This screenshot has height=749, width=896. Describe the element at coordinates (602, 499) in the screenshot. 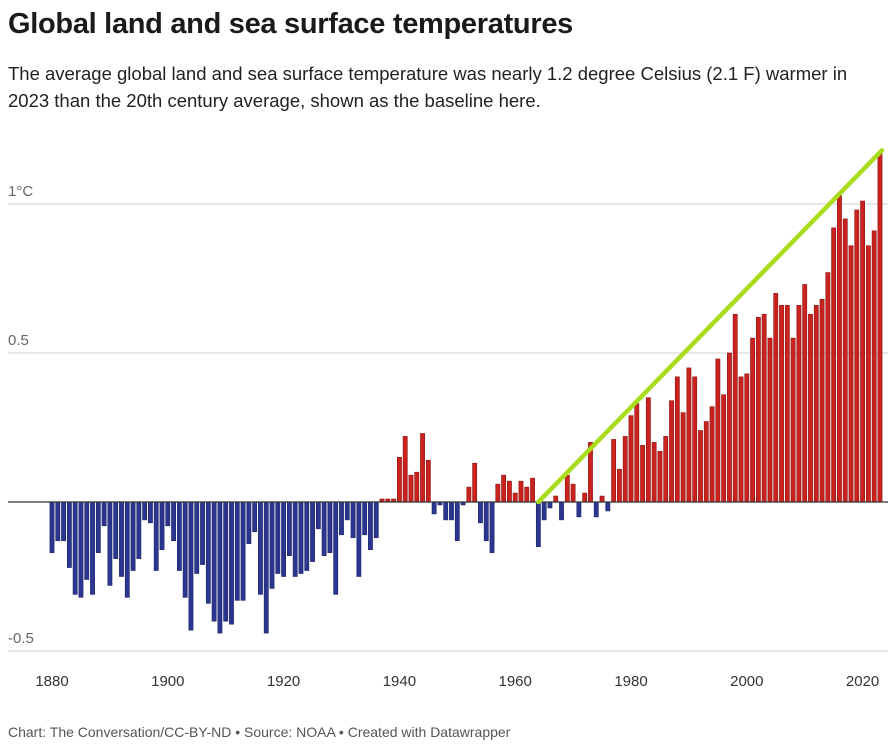

I see `bar-1975` at that location.